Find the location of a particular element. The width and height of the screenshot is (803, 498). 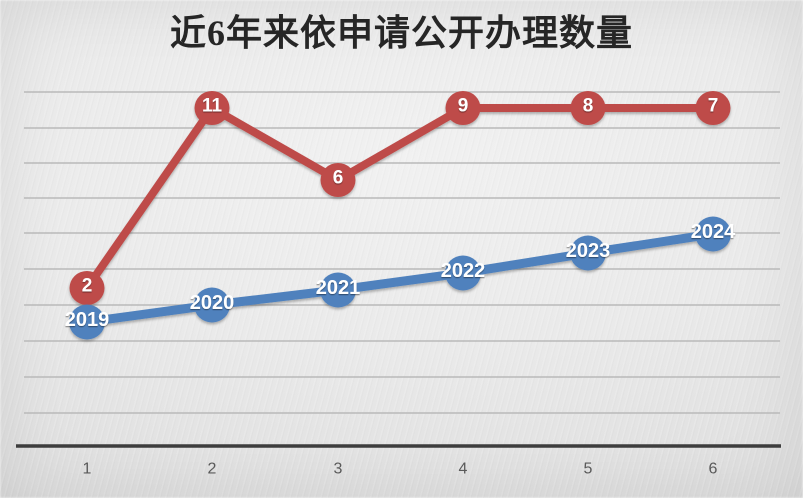

data-label: 2 is located at coordinates (87, 286).